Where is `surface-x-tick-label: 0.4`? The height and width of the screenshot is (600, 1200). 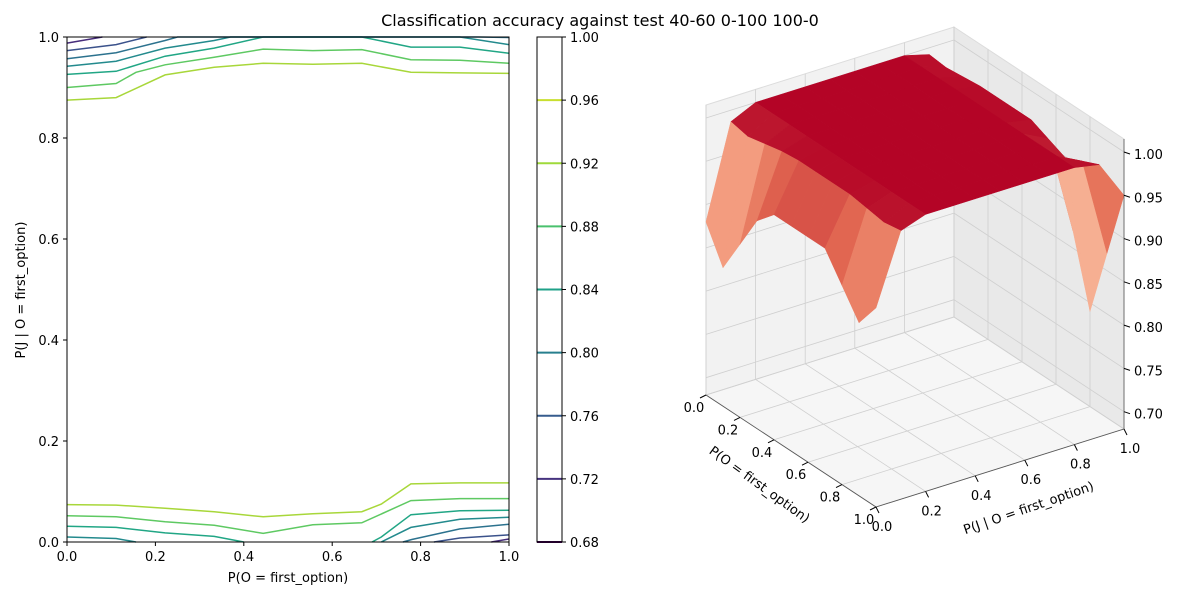 surface-x-tick-label: 0.4 is located at coordinates (762, 453).